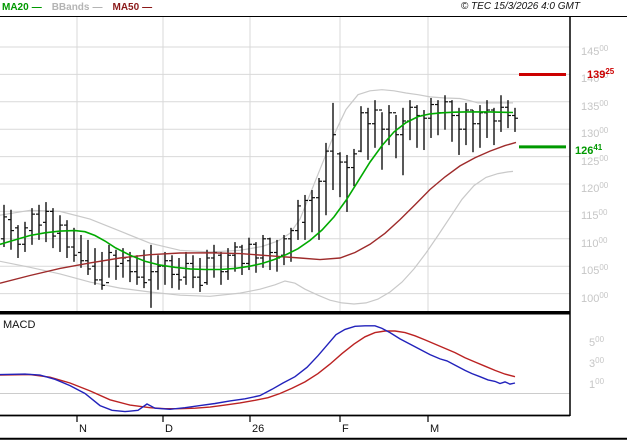 The width and height of the screenshot is (627, 440). I want to click on y-axis-label: 11000, so click(594, 243).